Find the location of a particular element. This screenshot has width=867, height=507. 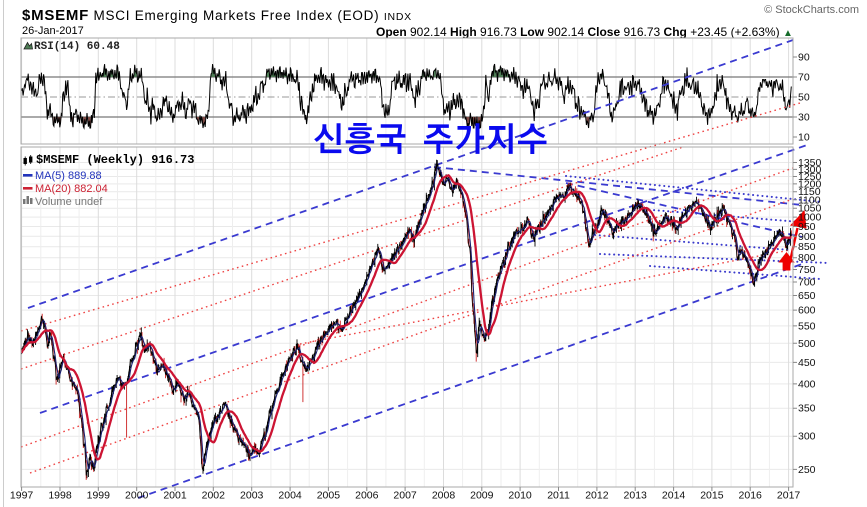

svg-text: 1300 is located at coordinates (810, 170).